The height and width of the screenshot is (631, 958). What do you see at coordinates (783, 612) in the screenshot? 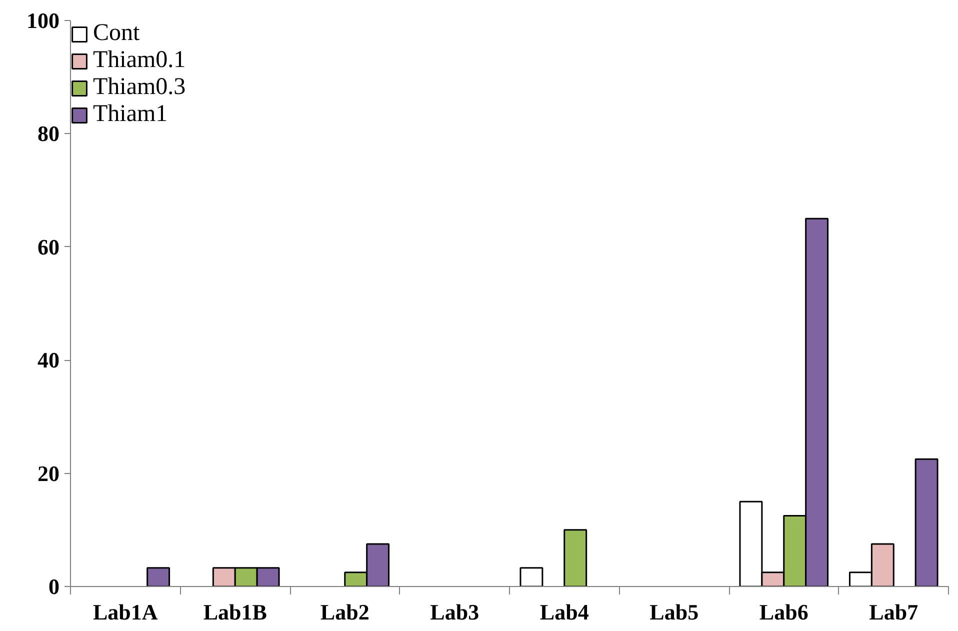
I see `x-tick-label: Lab6` at bounding box center [783, 612].